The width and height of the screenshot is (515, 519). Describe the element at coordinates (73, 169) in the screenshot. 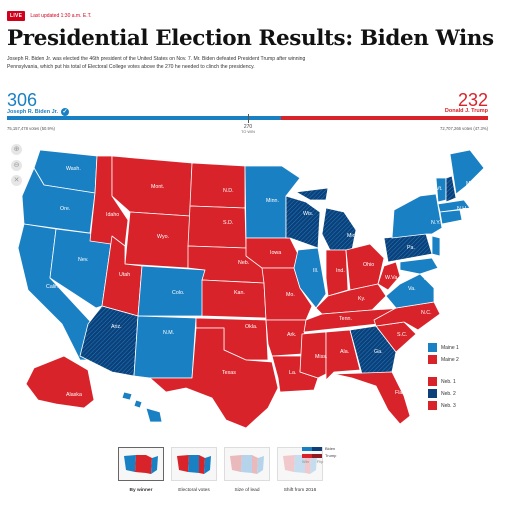

I see `state-label: Wash.` at that location.